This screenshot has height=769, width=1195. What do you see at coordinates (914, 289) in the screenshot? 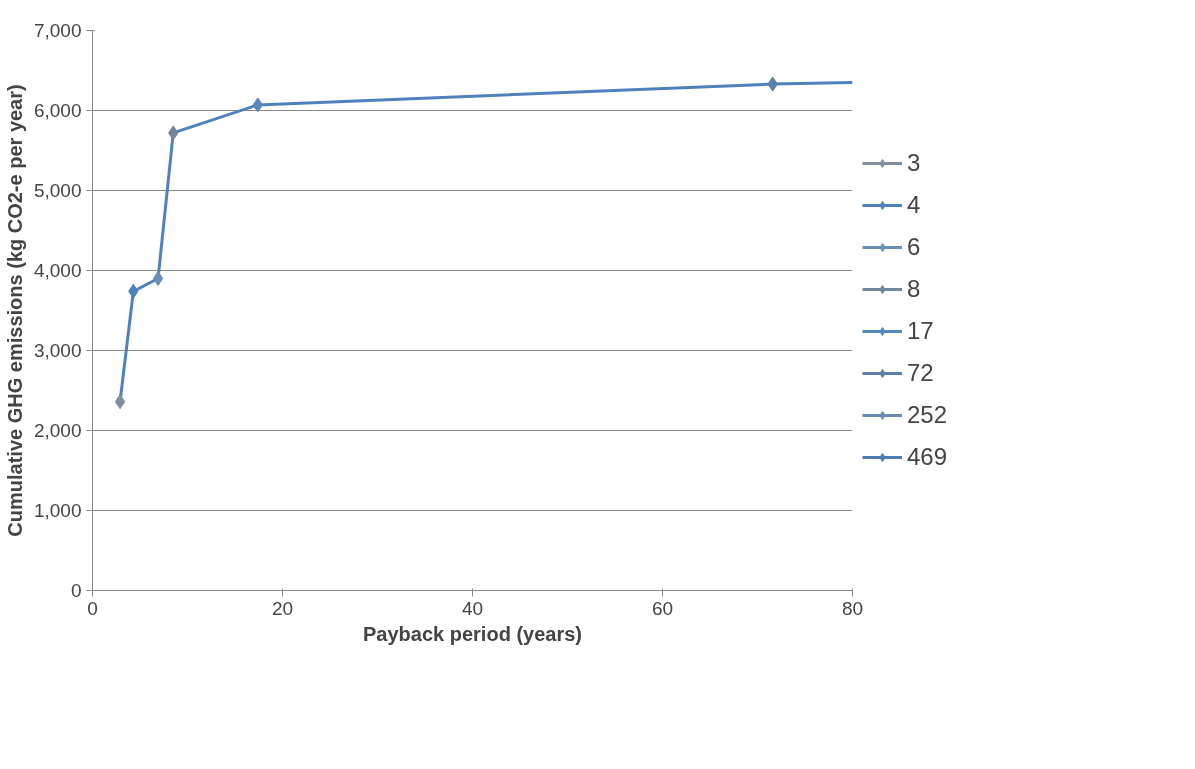
I see `legend-label: 8` at bounding box center [914, 289].